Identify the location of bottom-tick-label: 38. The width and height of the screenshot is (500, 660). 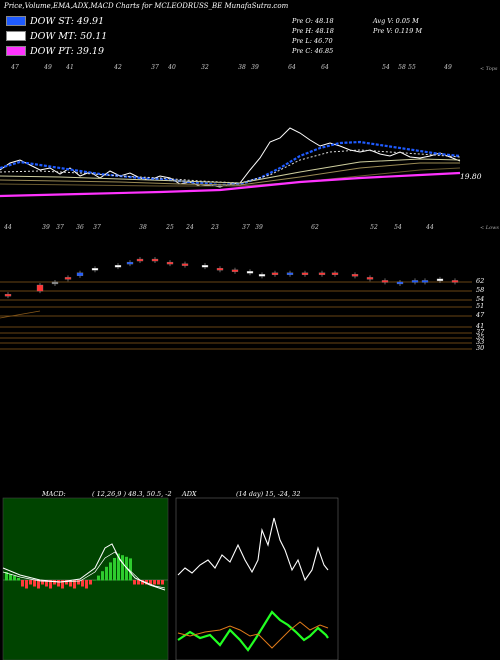
(143, 227).